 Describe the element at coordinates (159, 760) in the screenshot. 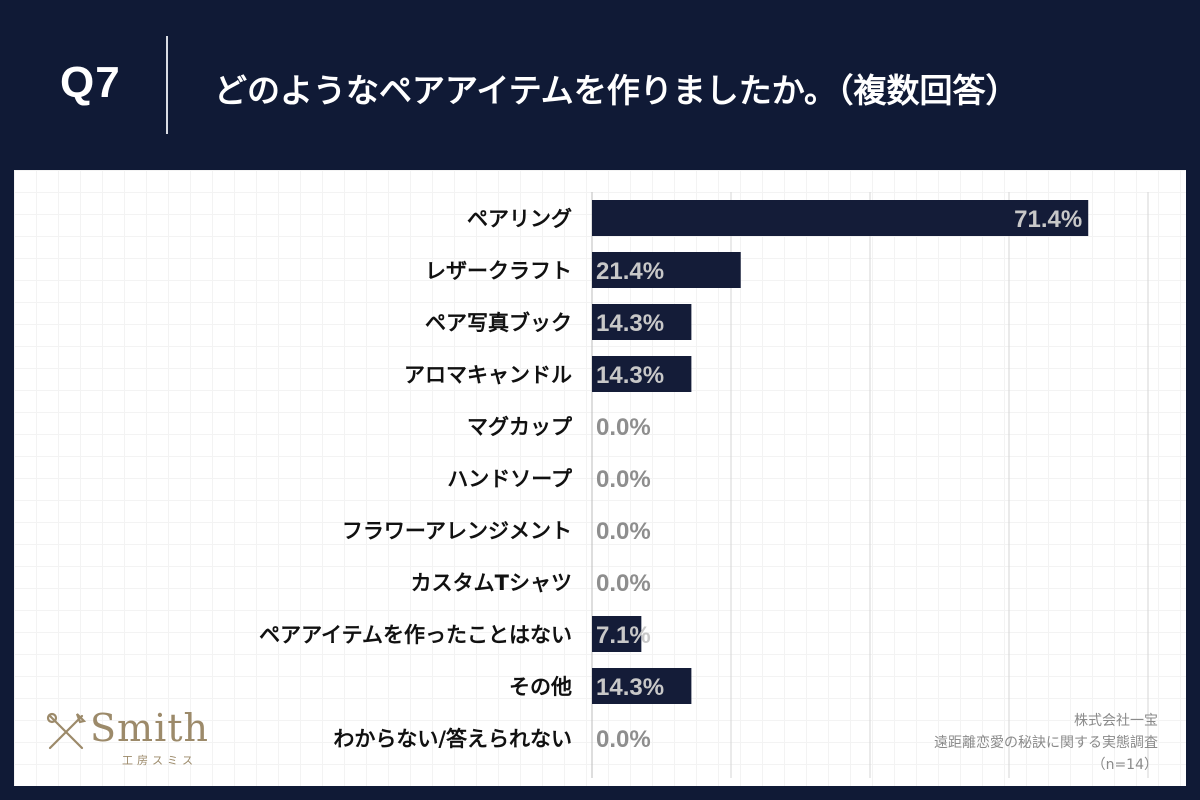

I see `logo-subtitle: 工房スミス` at that location.